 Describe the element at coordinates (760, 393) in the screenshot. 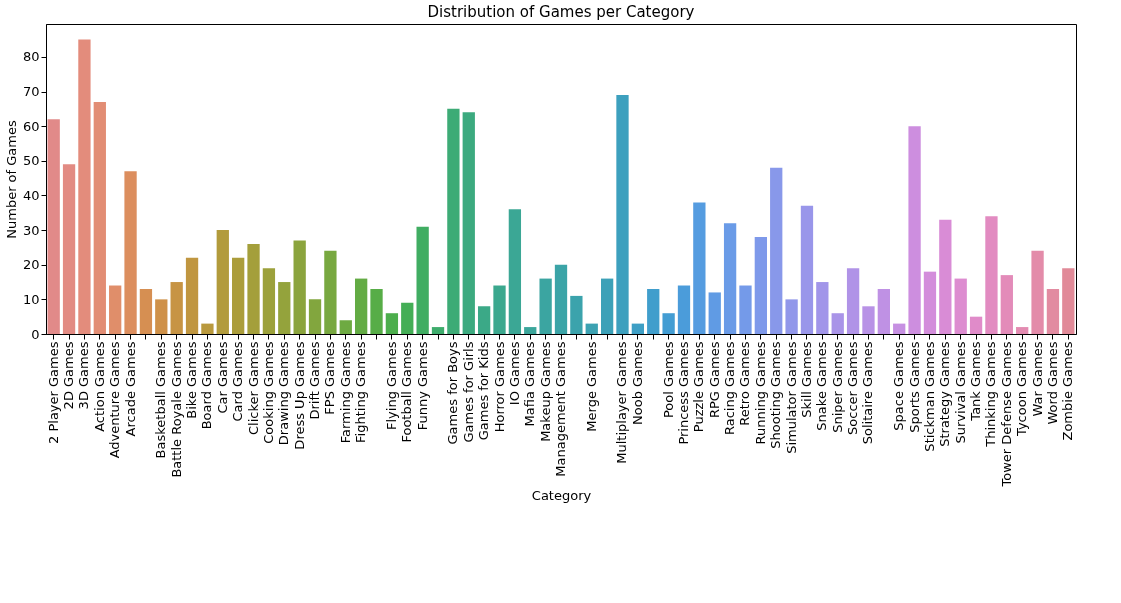

I see `x-tick-label: Running Games` at that location.